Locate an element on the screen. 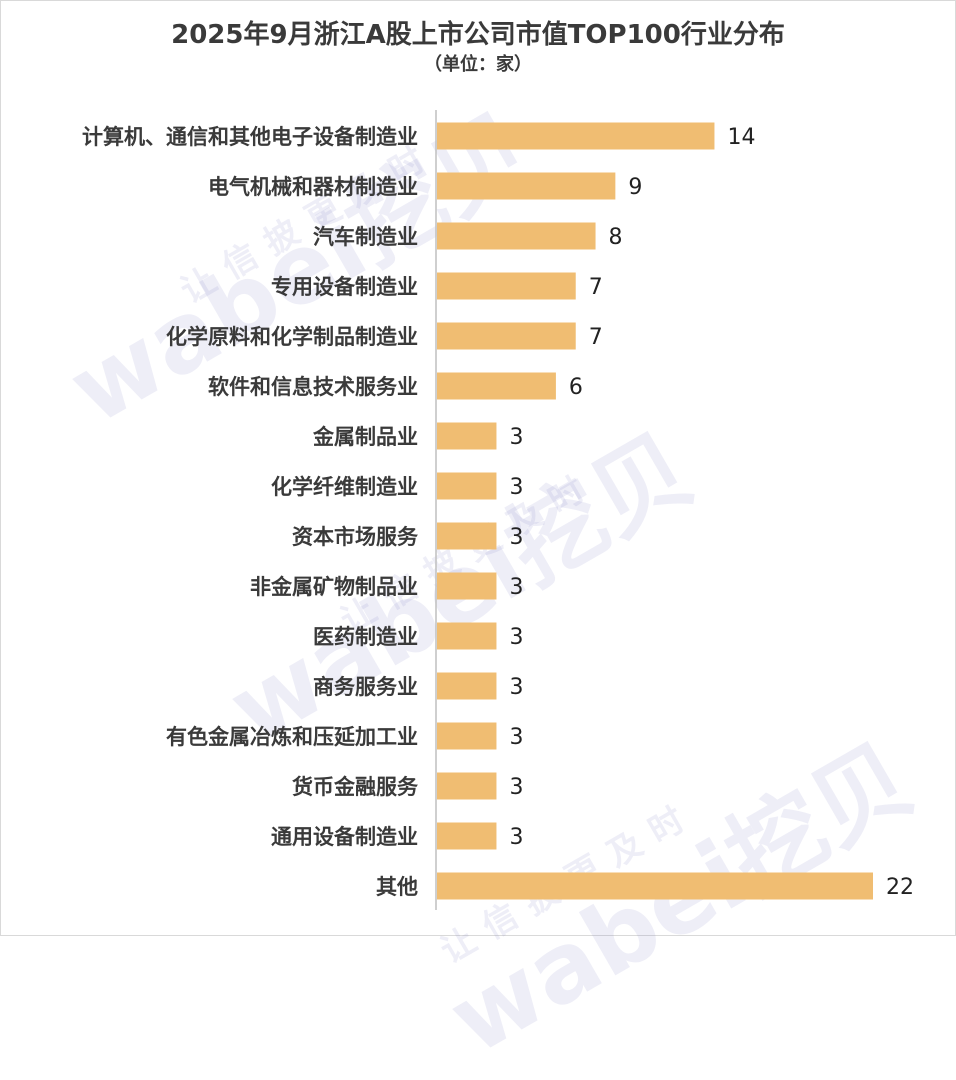  category-label: 电气机械和器材制造业 is located at coordinates (313, 187).